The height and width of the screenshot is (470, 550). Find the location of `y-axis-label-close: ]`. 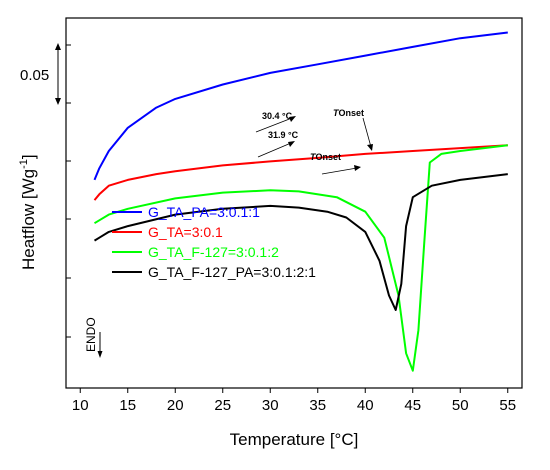

y-axis-label-close: ] is located at coordinates (28, 156).